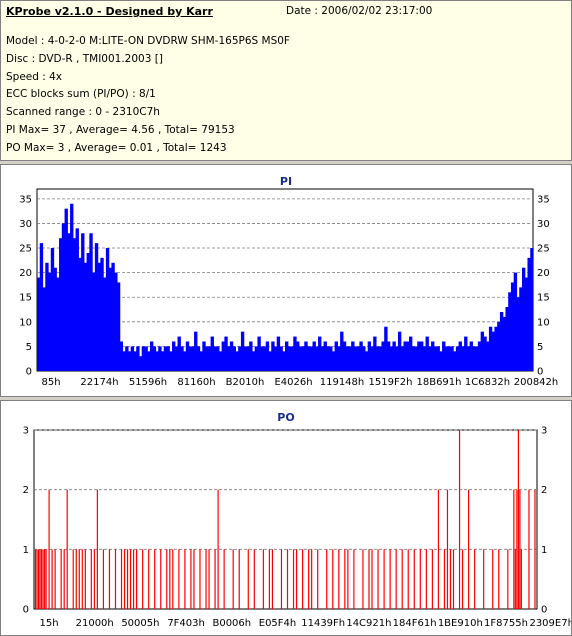 Image resolution: width=572 pixels, height=636 pixels. I want to click on range-line: Scanned range : 0 - 2310C7h, so click(83, 112).